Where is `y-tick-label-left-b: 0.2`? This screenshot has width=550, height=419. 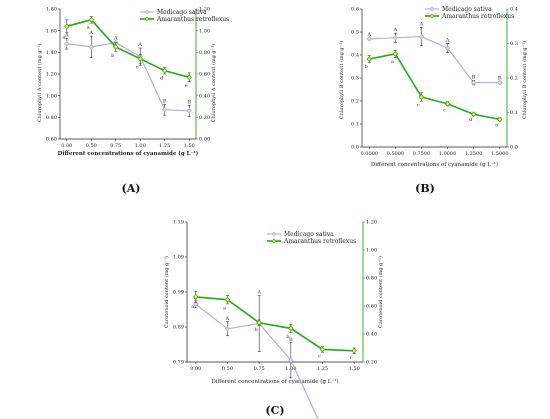 y-tick-label-left-b: 0.2 is located at coordinates (355, 102).